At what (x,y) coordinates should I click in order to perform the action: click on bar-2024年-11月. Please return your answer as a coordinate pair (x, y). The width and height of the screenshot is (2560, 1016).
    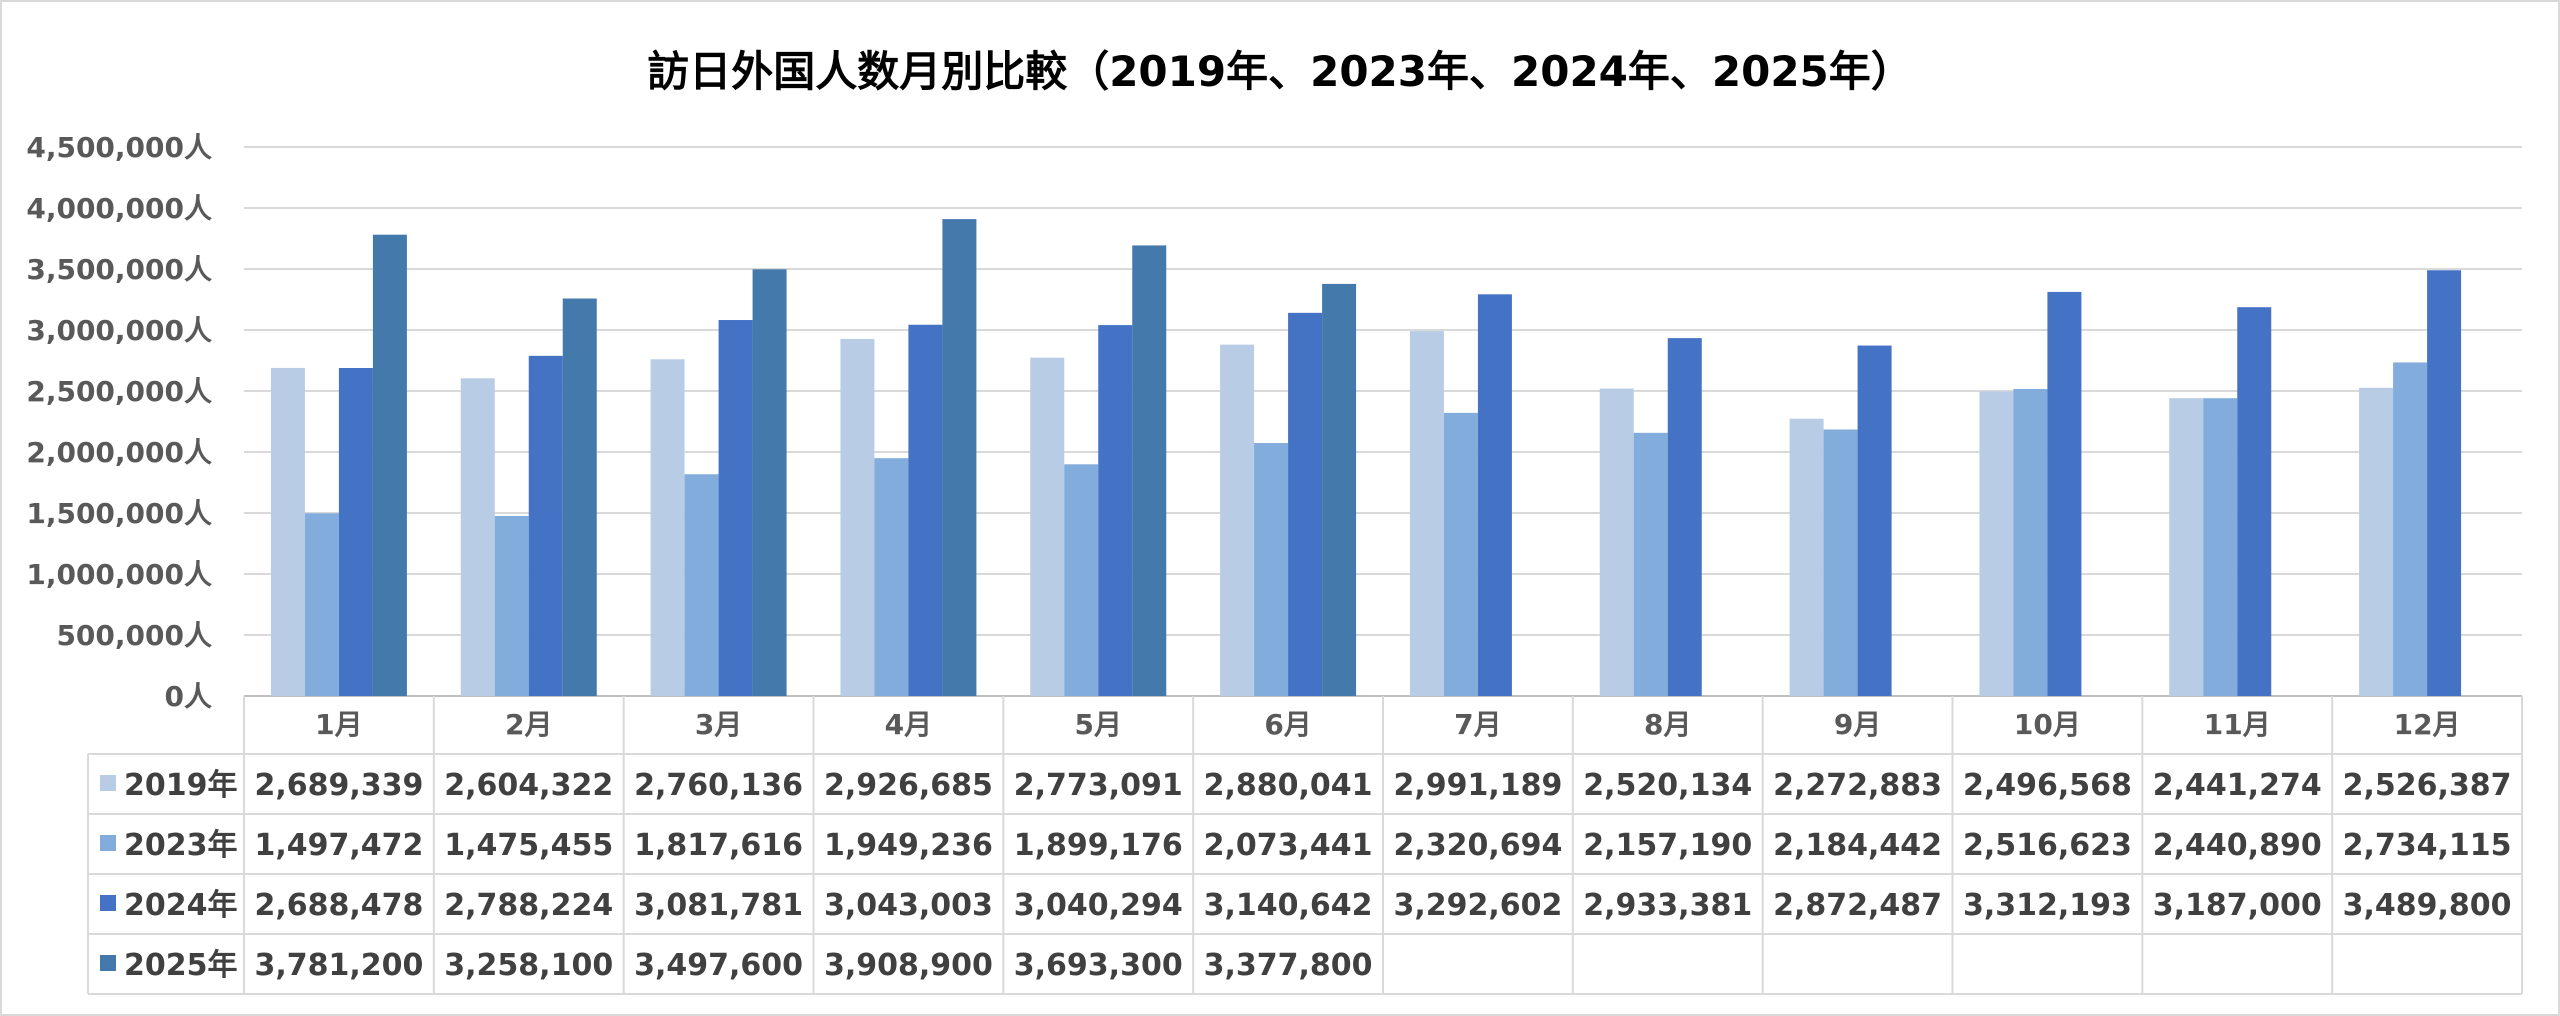
    Looking at the image, I should click on (2254, 501).